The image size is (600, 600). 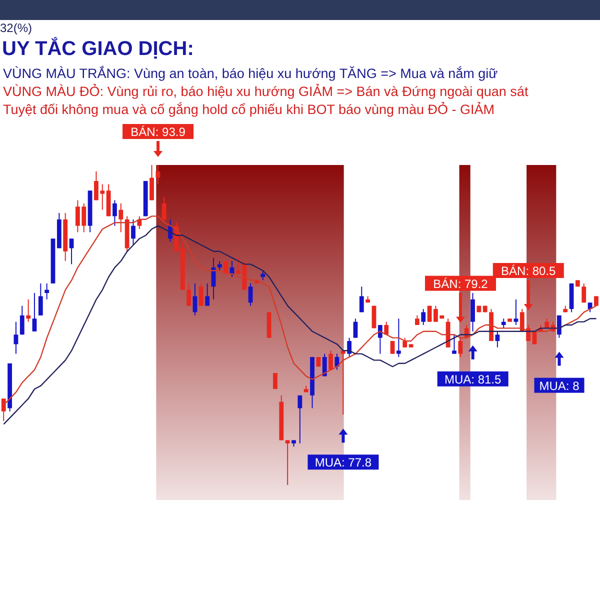 What do you see at coordinates (249, 109) in the screenshot?
I see `text: Tuyệt đối không mua và cố gắng hold cổ phiếu khi BOT báo vùng màu ĐỎ - GIẢM` at bounding box center [249, 109].